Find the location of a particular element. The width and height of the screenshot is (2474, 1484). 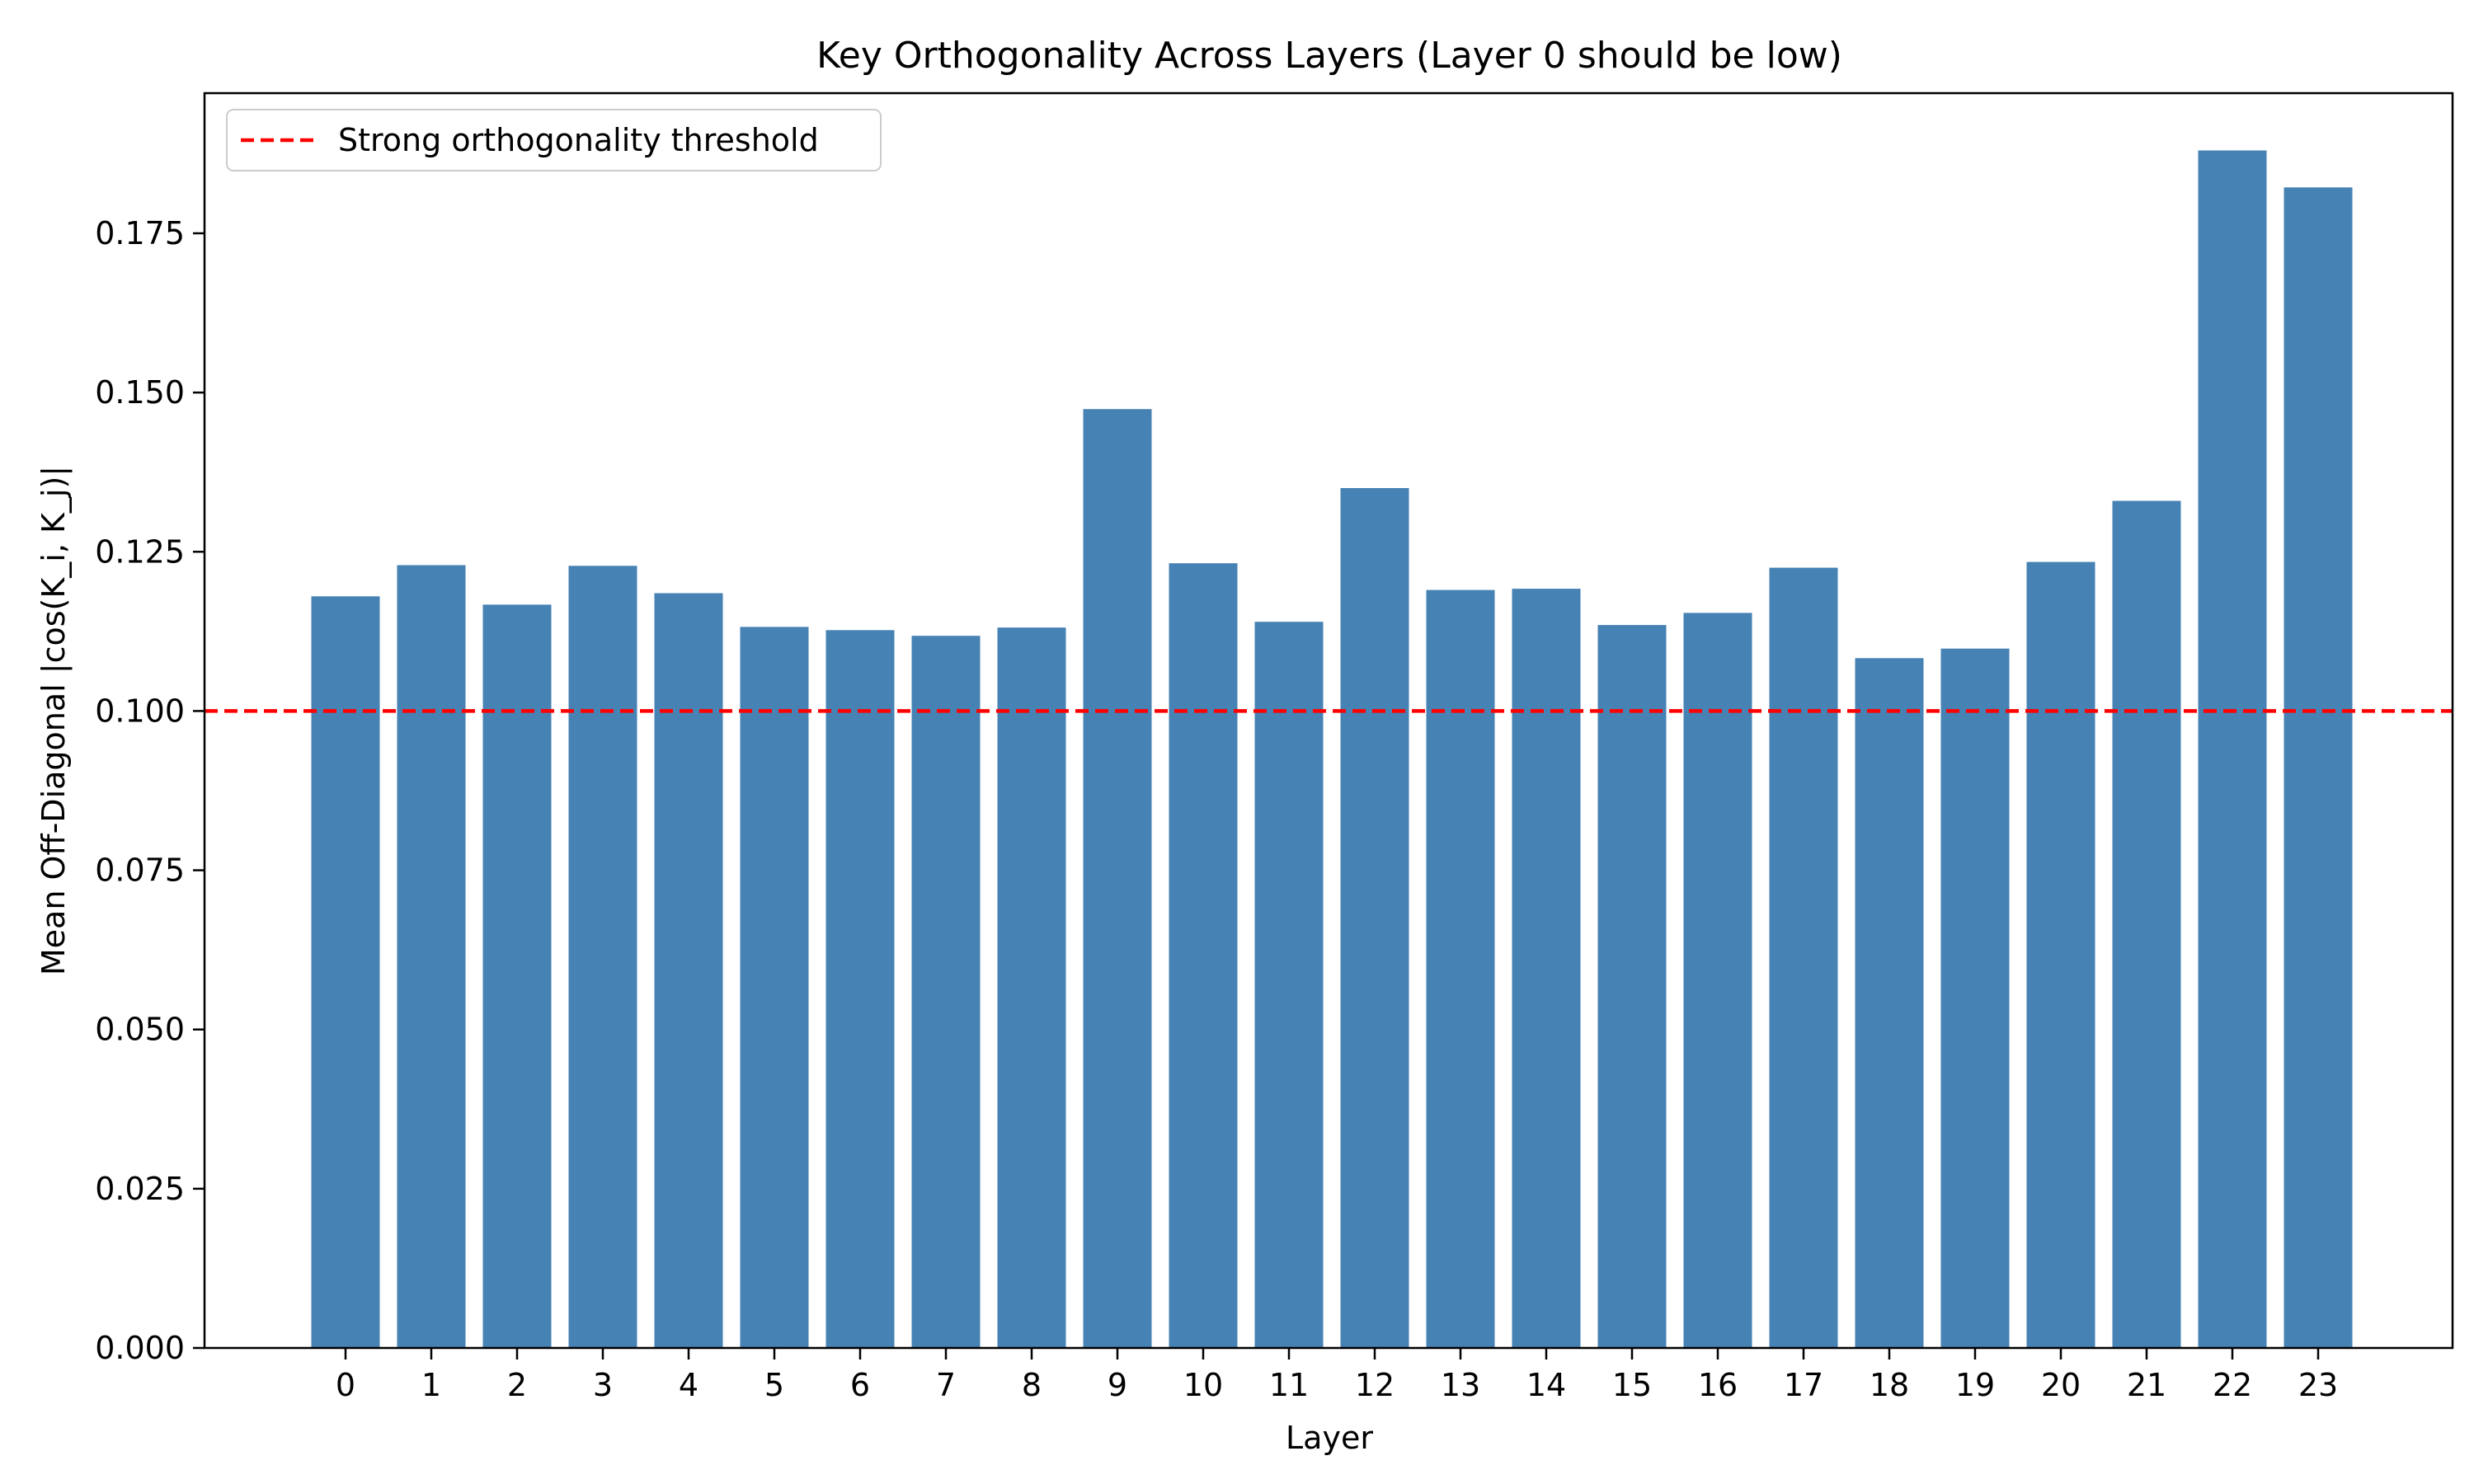

x-tick-label: 5 is located at coordinates (774, 1385).